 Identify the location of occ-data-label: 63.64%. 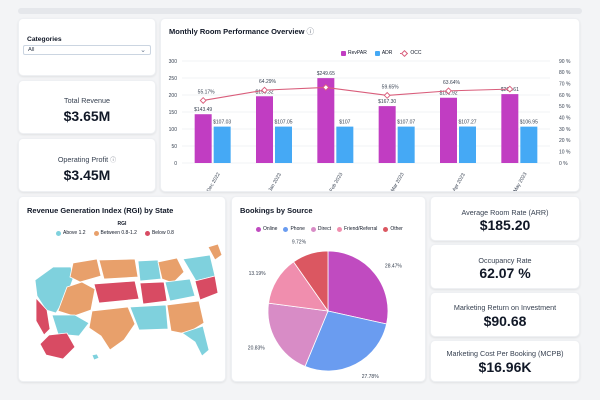
(452, 83).